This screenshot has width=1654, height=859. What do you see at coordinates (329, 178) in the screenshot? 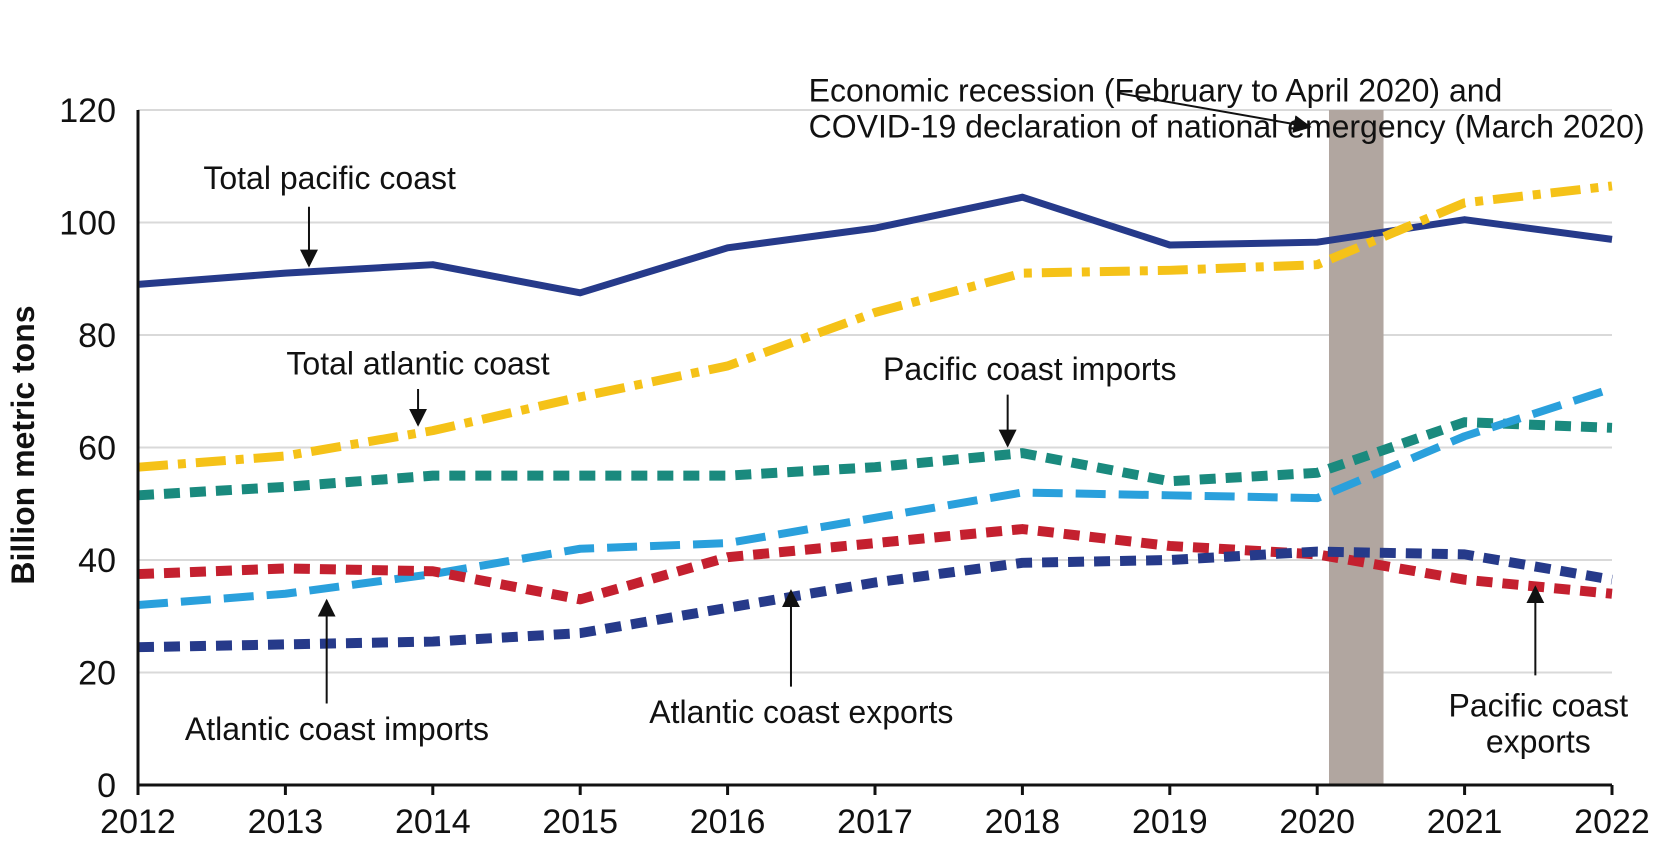
I see `annotation-total-pacific: Total pacific coast` at bounding box center [329, 178].